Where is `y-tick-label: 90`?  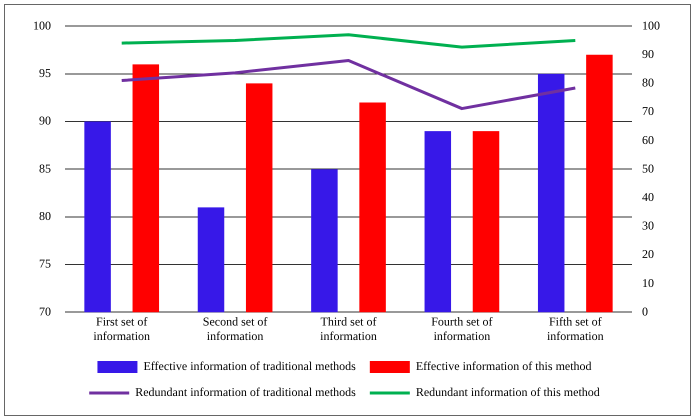
y-tick-label: 90 is located at coordinates (45, 121).